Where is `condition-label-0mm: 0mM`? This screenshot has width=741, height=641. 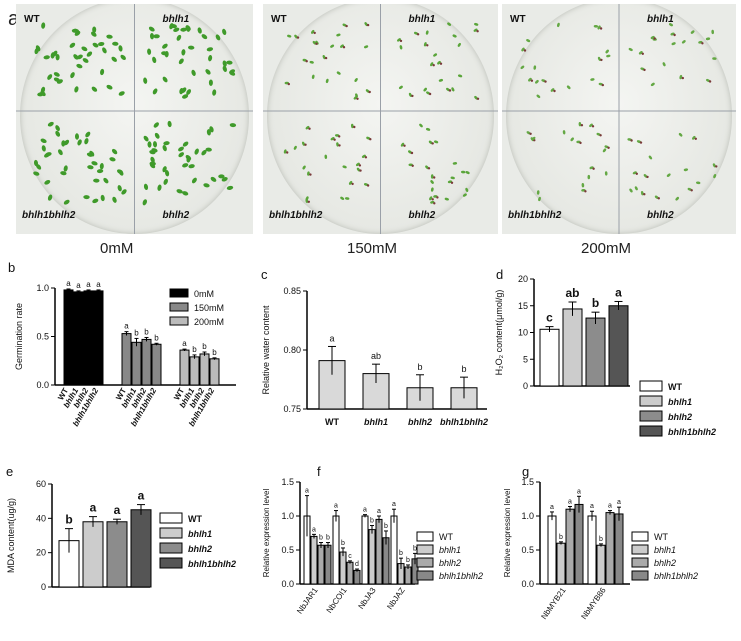
condition-label-0mm: 0mM is located at coordinates (117, 248).